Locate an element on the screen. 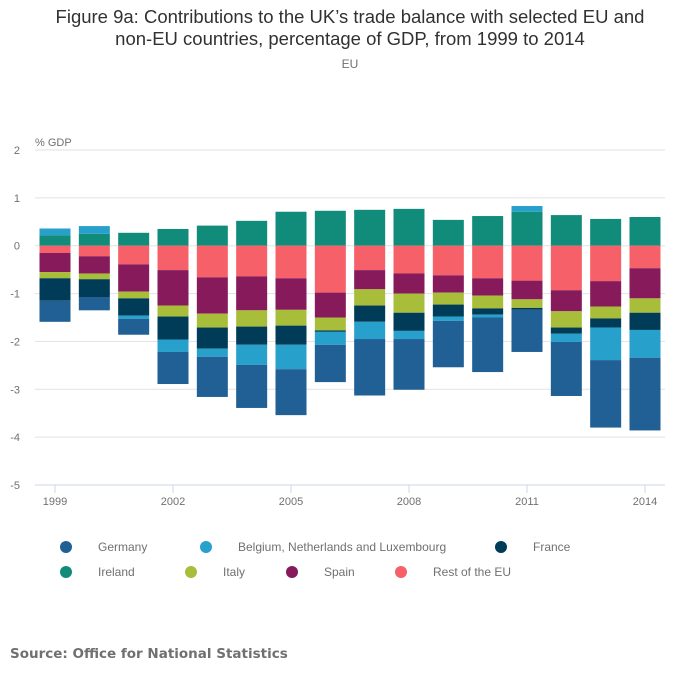 The image size is (700, 682). legend-item-germany: Germany is located at coordinates (103, 547).